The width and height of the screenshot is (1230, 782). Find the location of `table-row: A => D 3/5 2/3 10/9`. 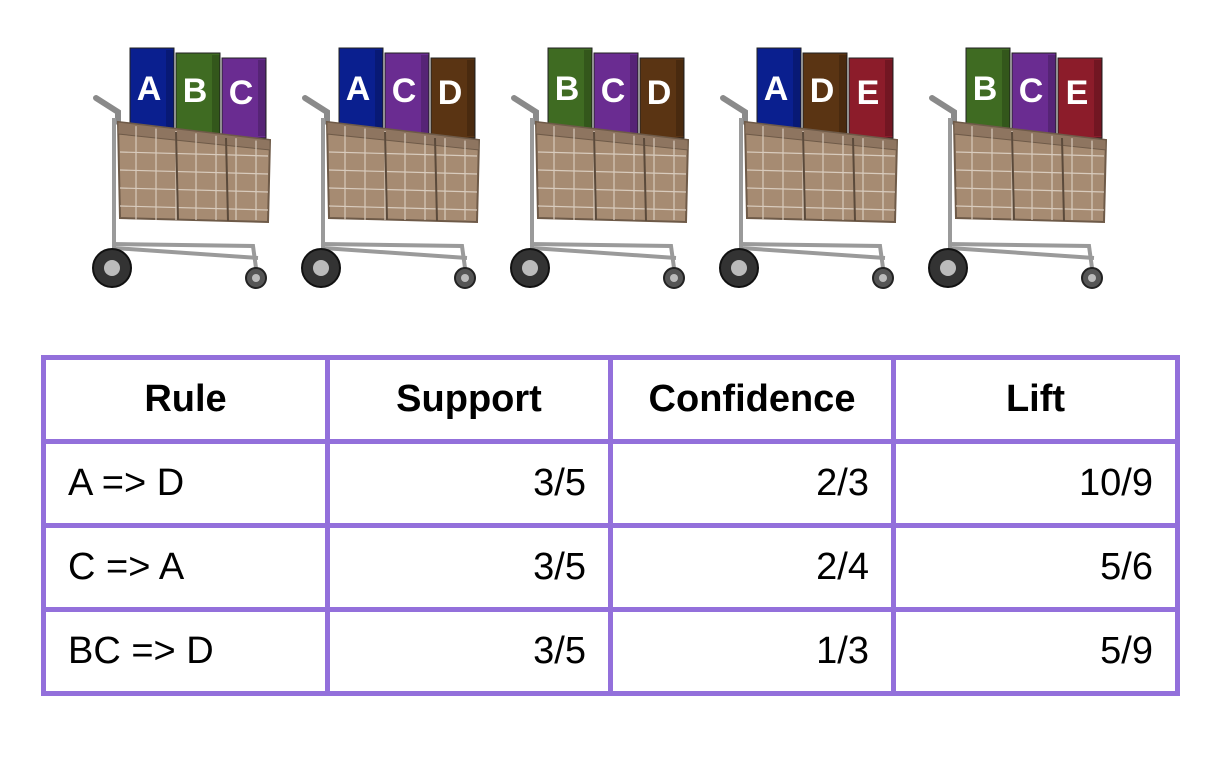

table-row: A => D 3/5 2/3 10/9 is located at coordinates (610, 483).